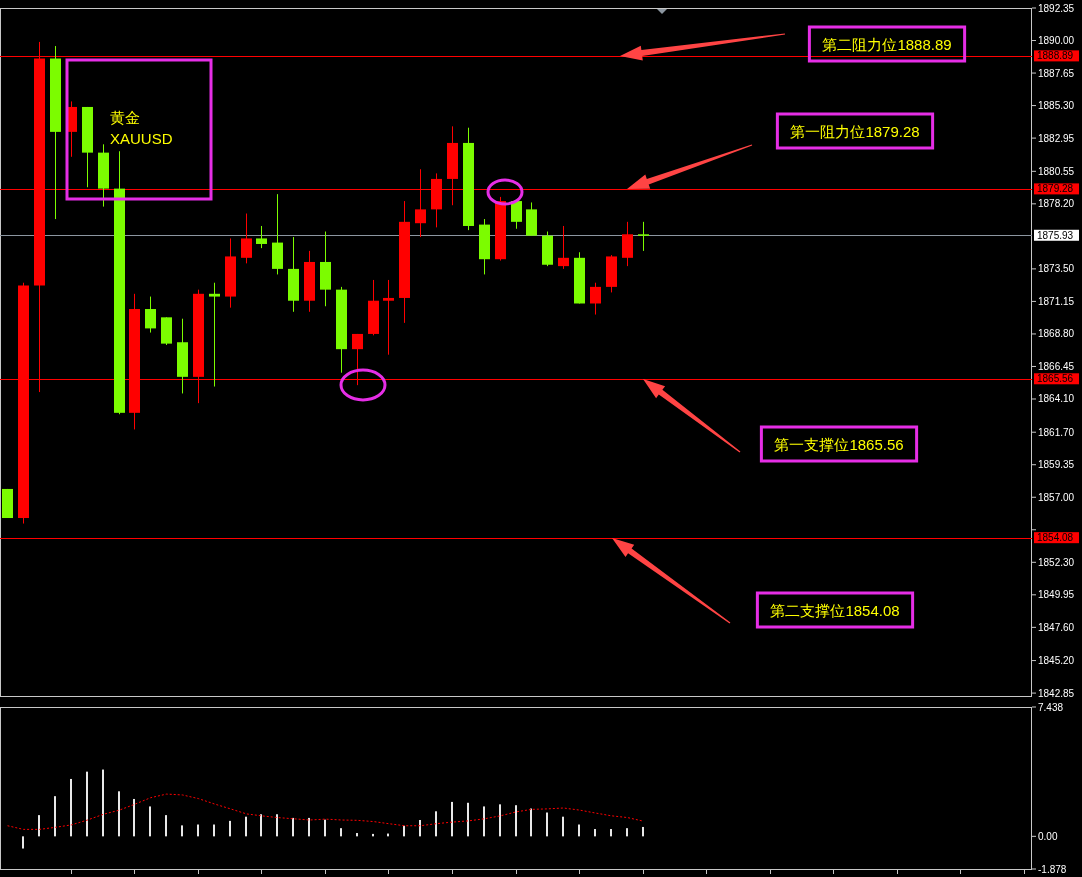  I want to click on y-tick-label: 1871.15, so click(1056, 301).